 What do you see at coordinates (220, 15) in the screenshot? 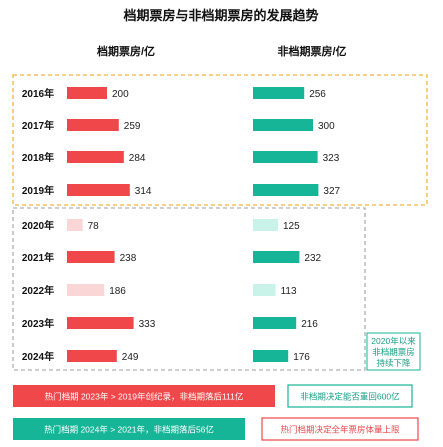
I see `chart-title: 档期票房与非档期票房的发展趋势` at bounding box center [220, 15].